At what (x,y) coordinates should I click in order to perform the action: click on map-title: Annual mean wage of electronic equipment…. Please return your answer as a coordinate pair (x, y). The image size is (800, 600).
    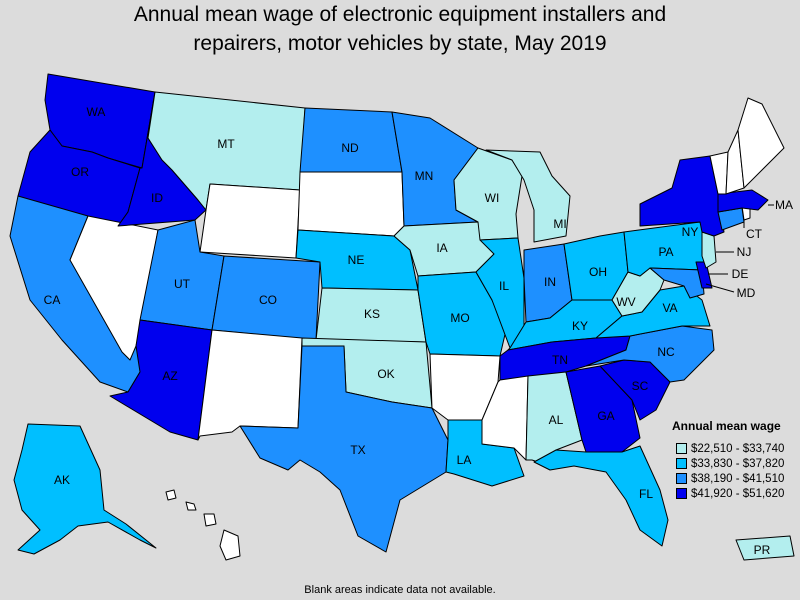
    Looking at the image, I should click on (400, 29).